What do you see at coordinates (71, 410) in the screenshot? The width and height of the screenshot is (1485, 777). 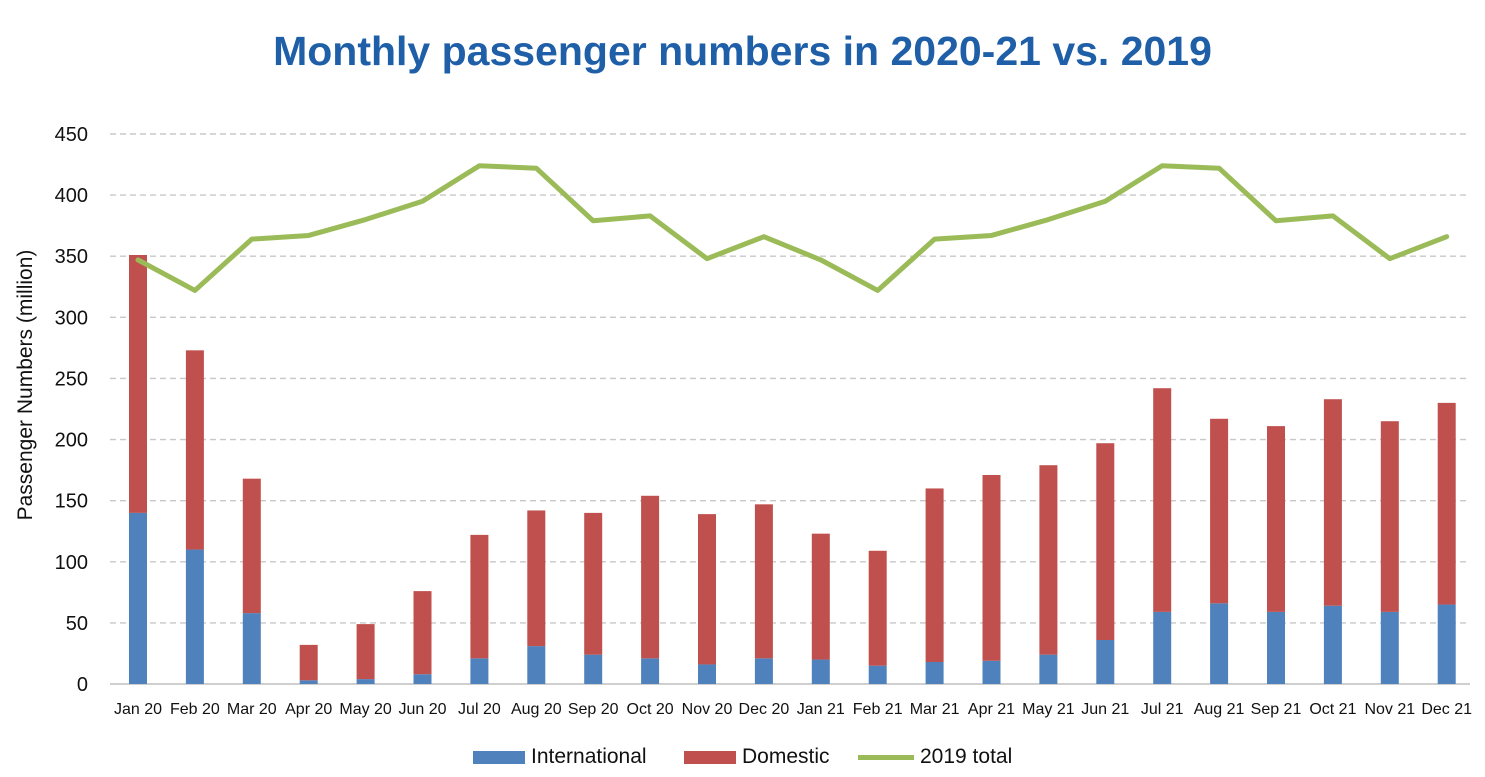 I see `y-tick-labels: 0 50 100 150 200 250 300 350 400 450` at bounding box center [71, 410].